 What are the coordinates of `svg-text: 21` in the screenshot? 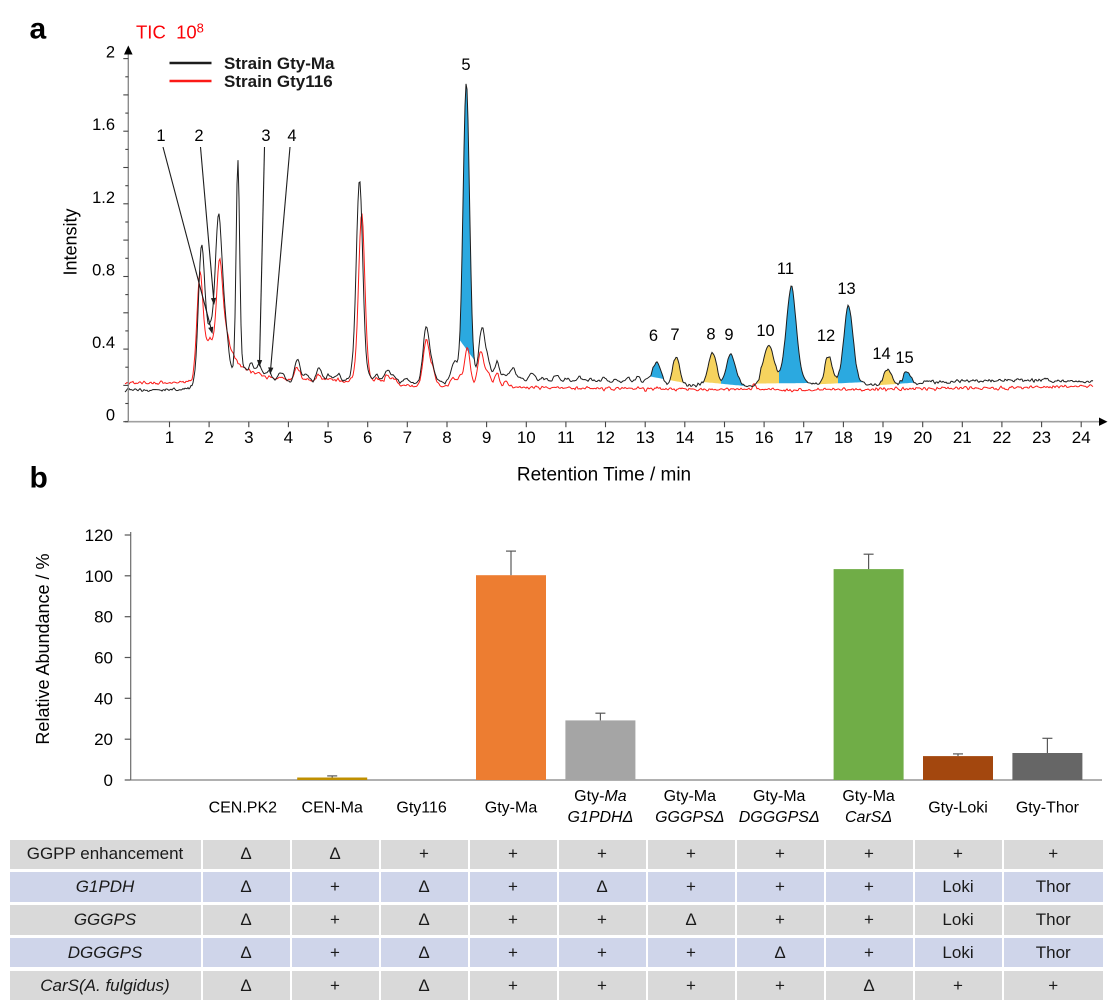 It's located at (962, 437).